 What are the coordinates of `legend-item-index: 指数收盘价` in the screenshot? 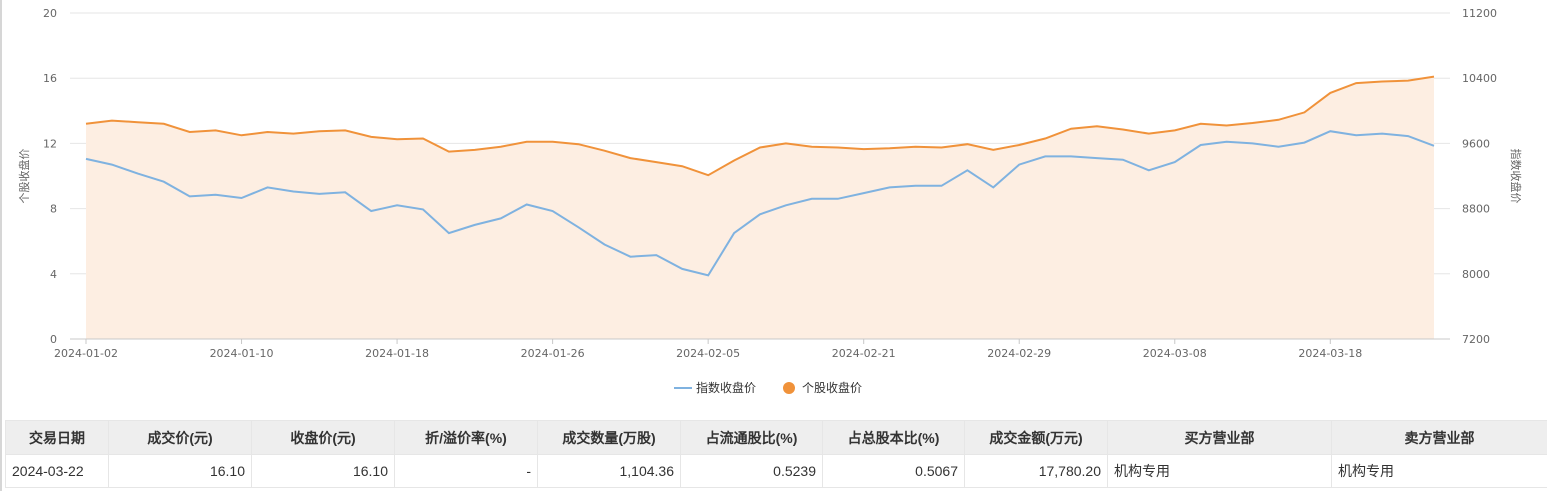 It's located at (715, 387).